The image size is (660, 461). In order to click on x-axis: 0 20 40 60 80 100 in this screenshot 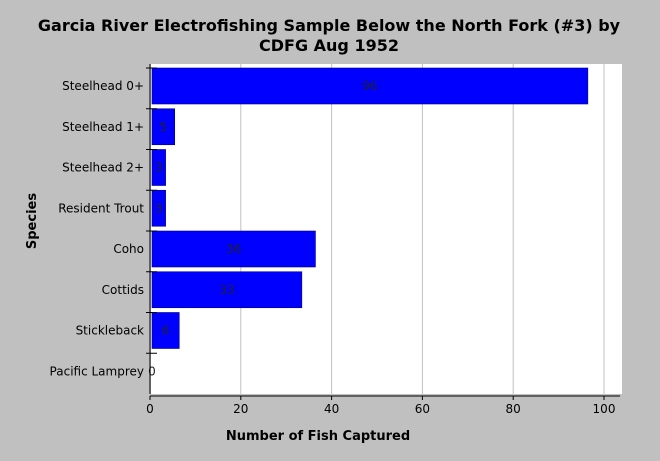, I will do `click(383, 405)`.